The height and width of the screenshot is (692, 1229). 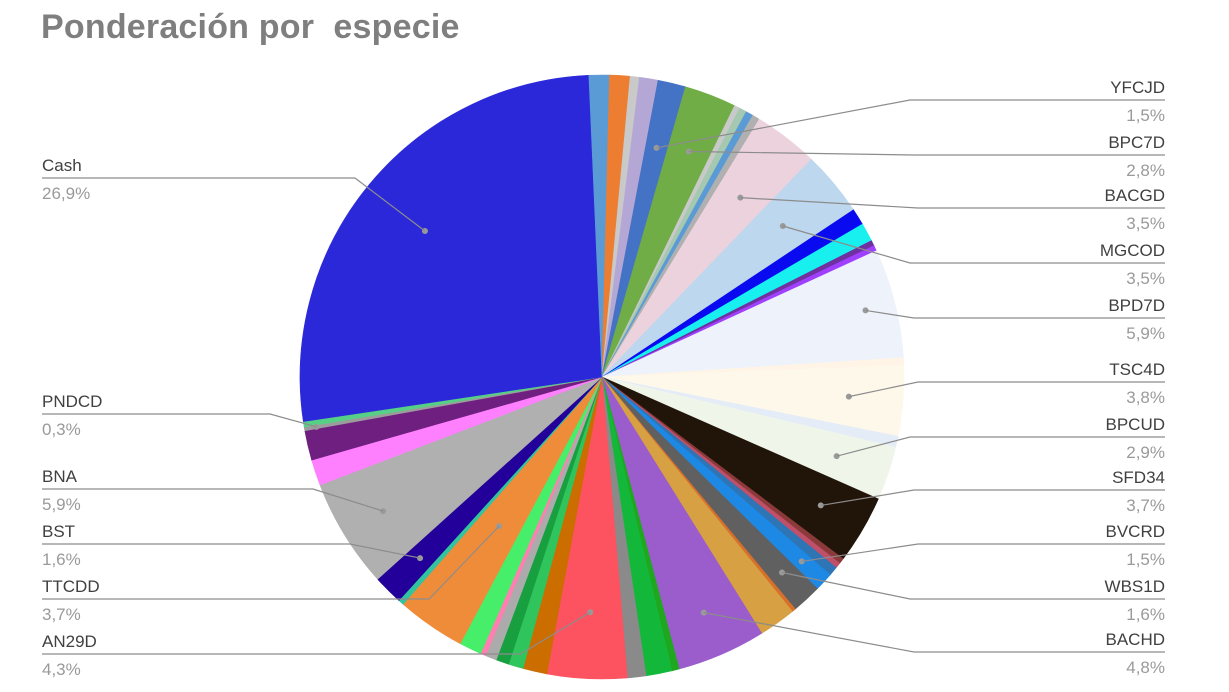 What do you see at coordinates (72, 401) in the screenshot?
I see `slice-label-name: PNDCD` at bounding box center [72, 401].